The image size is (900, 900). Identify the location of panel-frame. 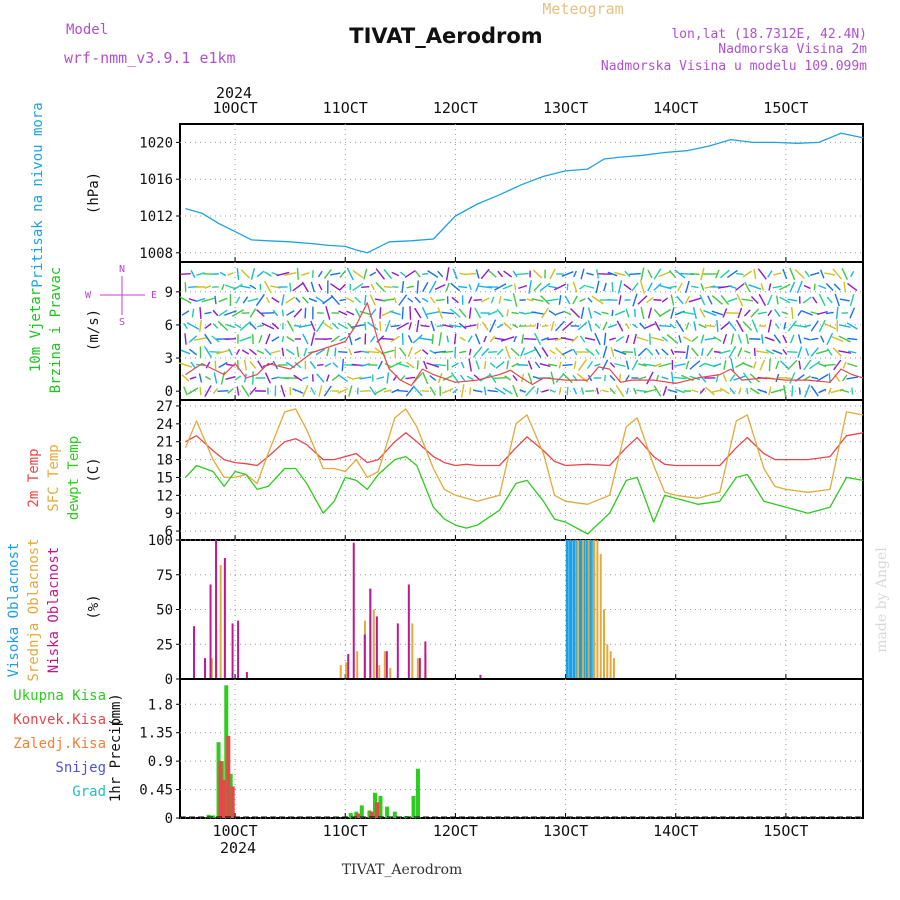
(521, 748).